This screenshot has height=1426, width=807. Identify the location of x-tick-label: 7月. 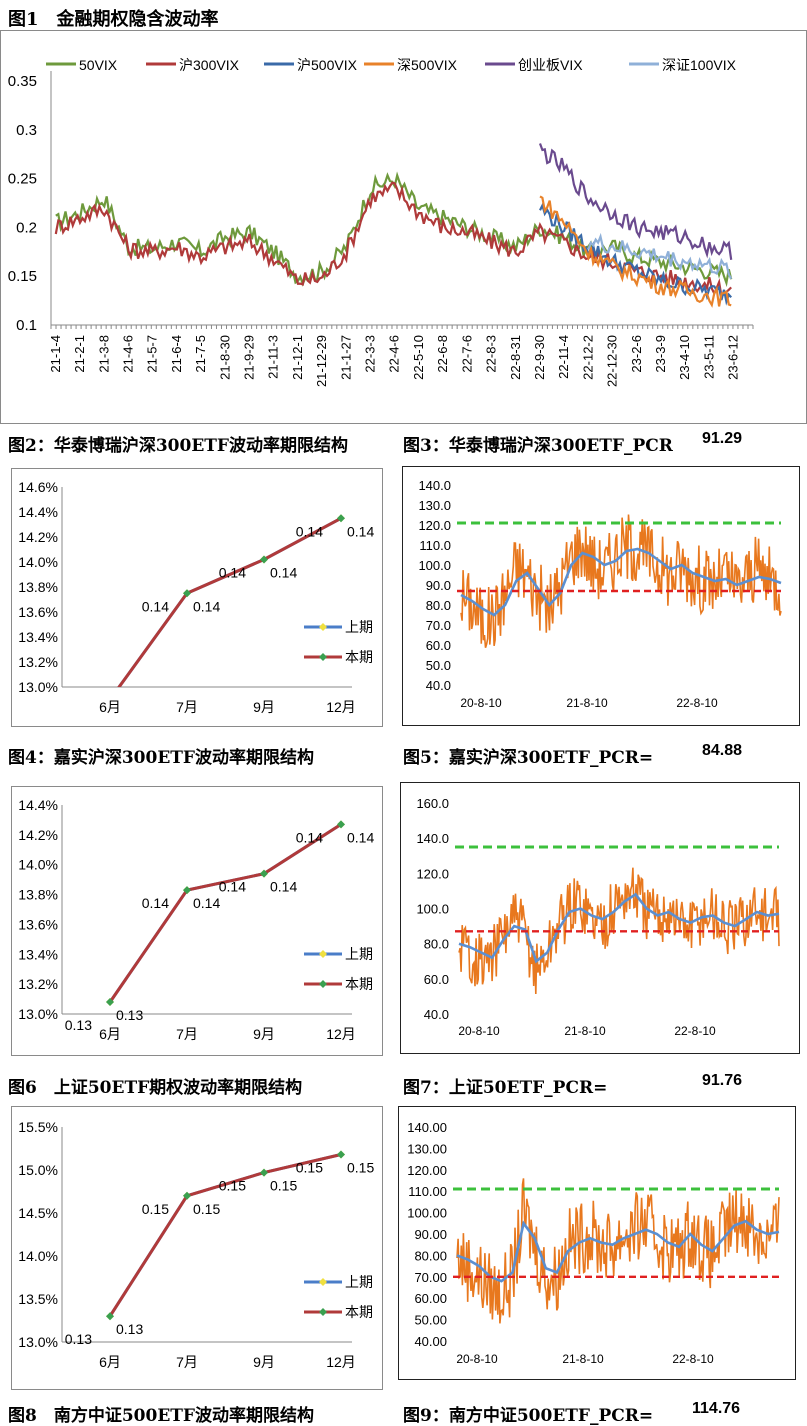
(187, 707).